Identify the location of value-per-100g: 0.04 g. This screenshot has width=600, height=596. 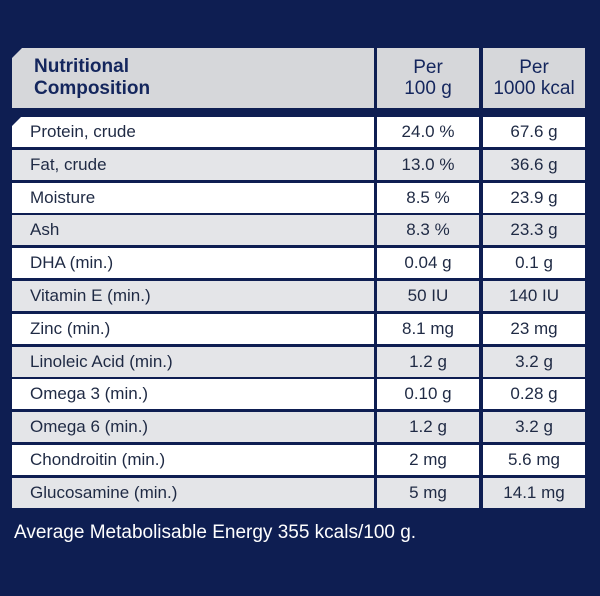
(428, 263).